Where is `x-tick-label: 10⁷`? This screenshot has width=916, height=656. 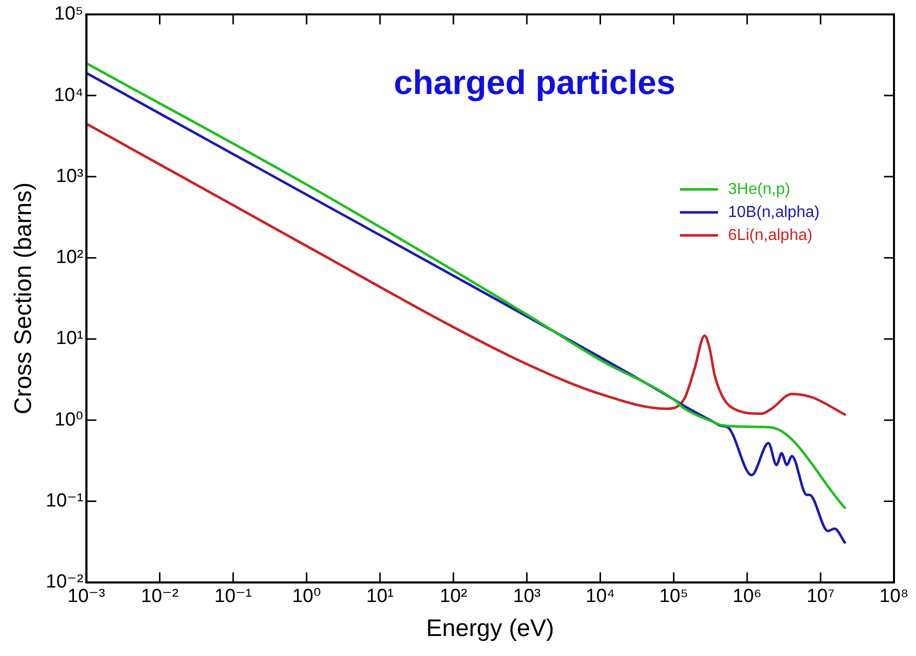 x-tick-label: 10⁷ is located at coordinates (820, 597).